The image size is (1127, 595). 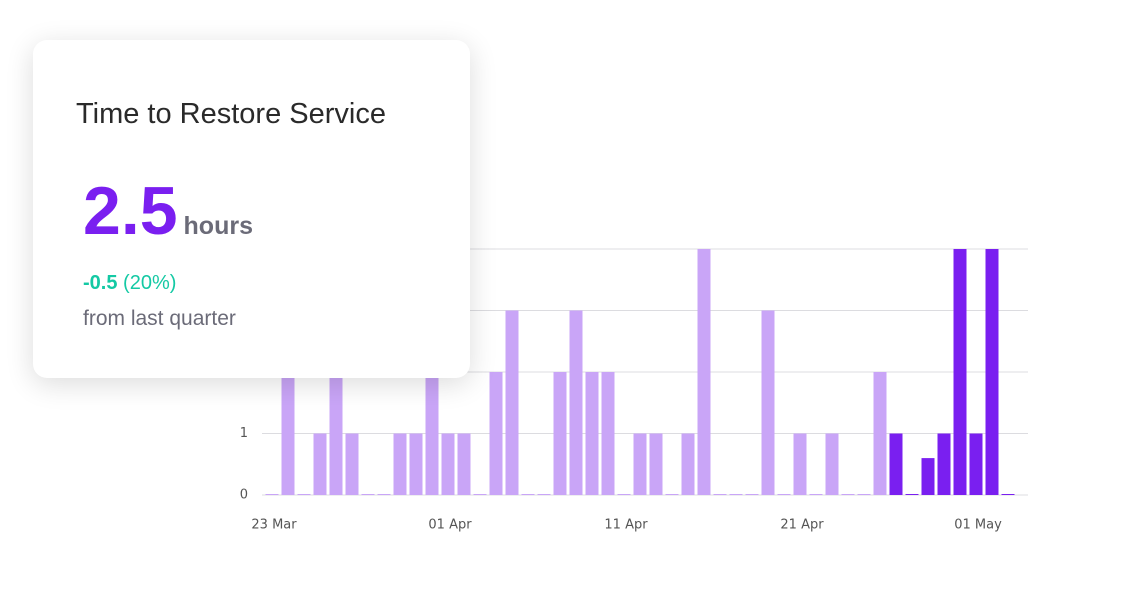 I want to click on change-pct: (20%), so click(x=150, y=283).